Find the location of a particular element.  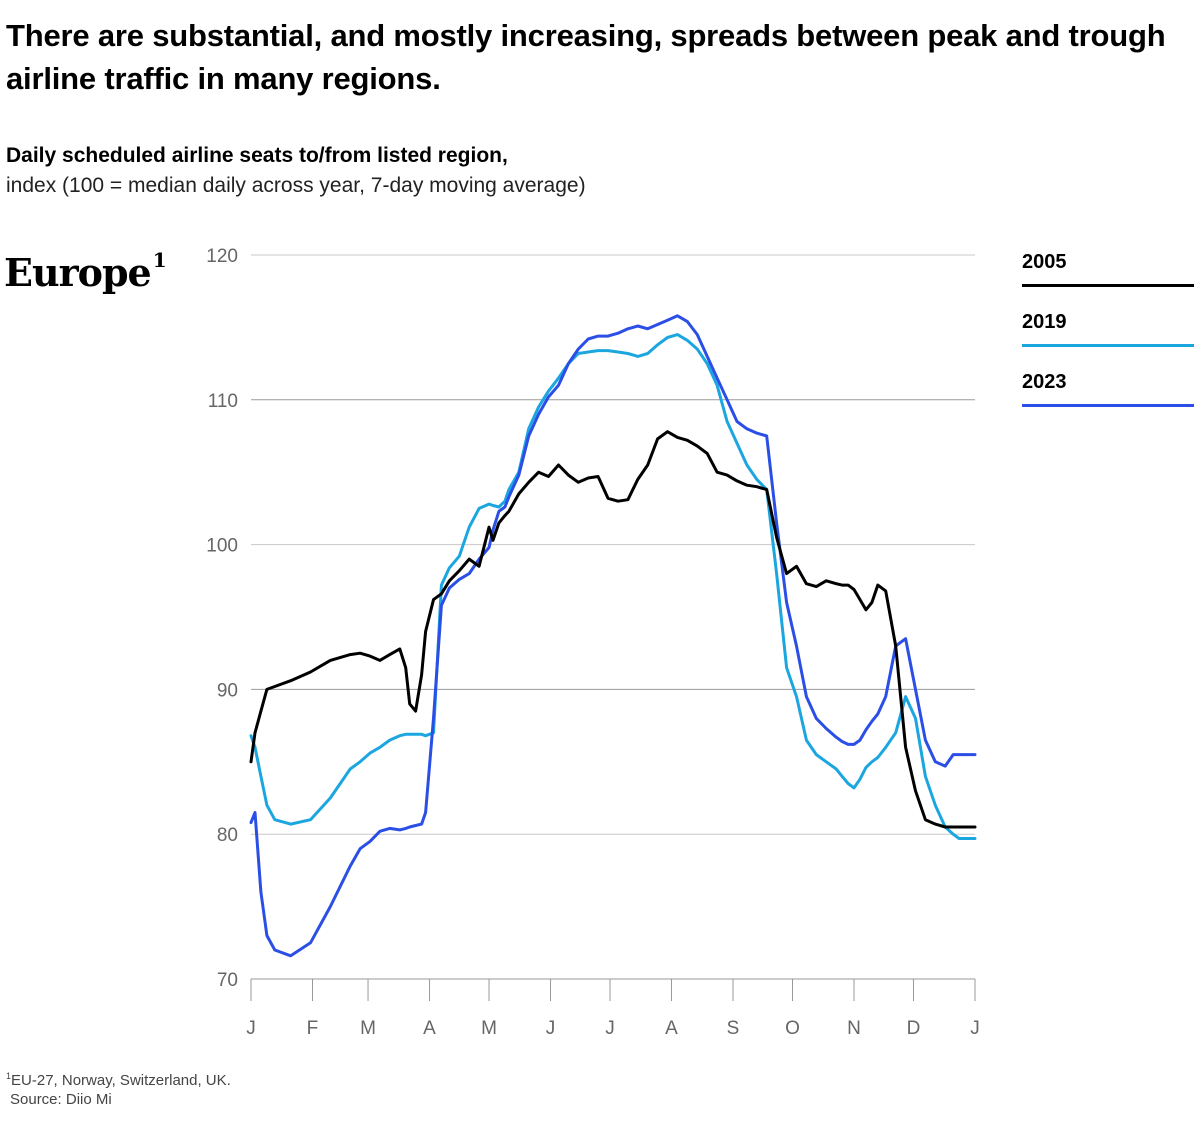

footnote-marker: 1 is located at coordinates (9, 1076).